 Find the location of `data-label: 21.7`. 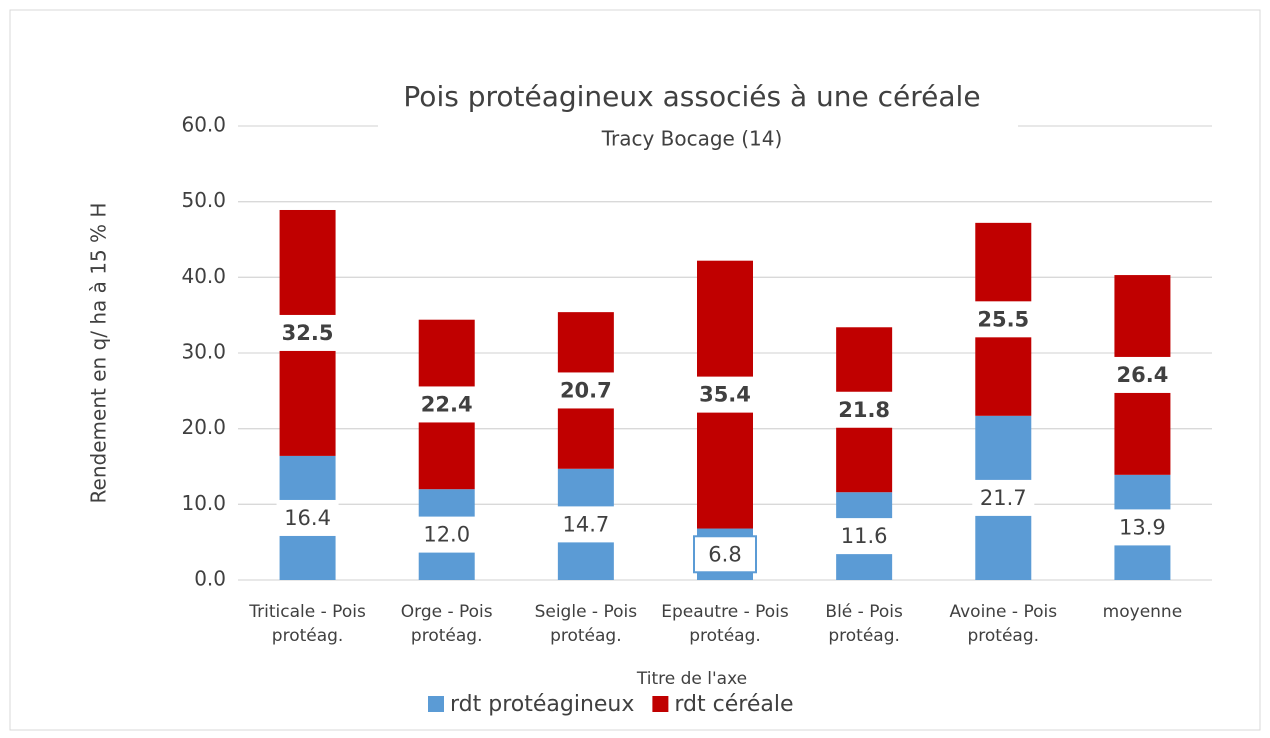

data-label: 21.7 is located at coordinates (1003, 498).